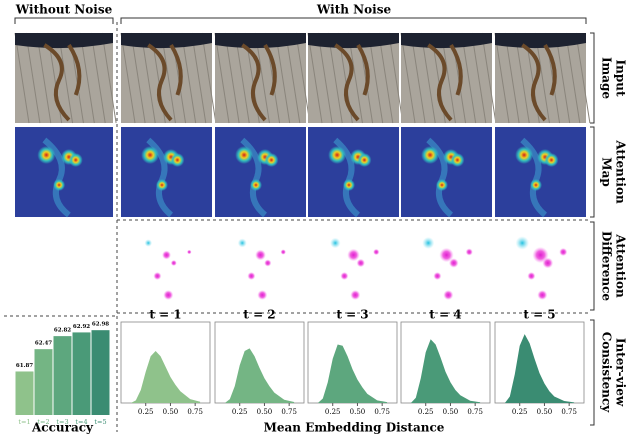  What do you see at coordinates (62, 428) in the screenshot?
I see `x-axis-label: Accuracy` at bounding box center [62, 428].